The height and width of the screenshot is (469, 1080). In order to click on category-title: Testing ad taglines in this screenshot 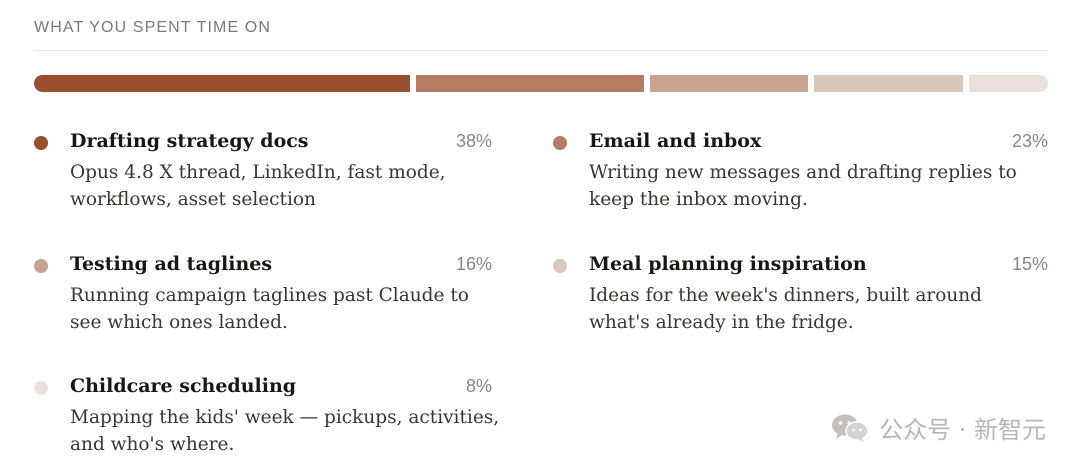, I will do `click(171, 264)`.